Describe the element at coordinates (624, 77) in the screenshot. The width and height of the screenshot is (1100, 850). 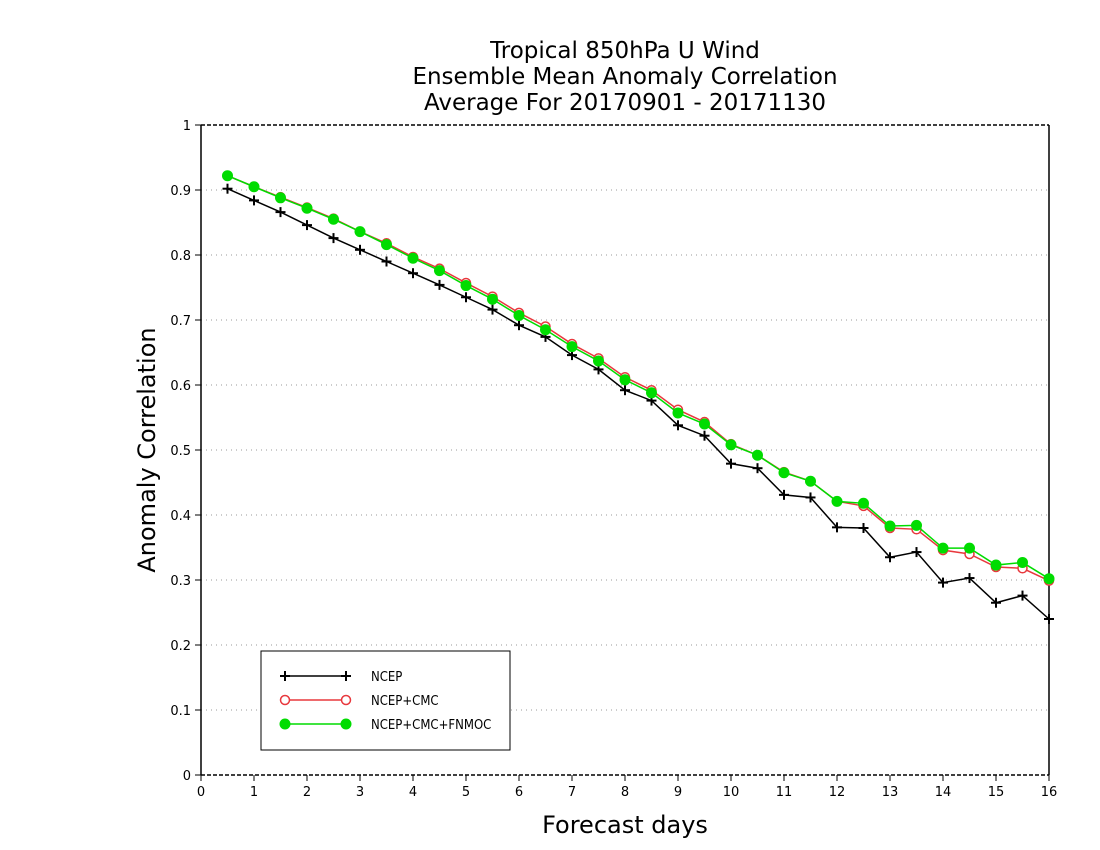
I see `title-line-2: Ensemble Mean Anomaly Correlation` at that location.